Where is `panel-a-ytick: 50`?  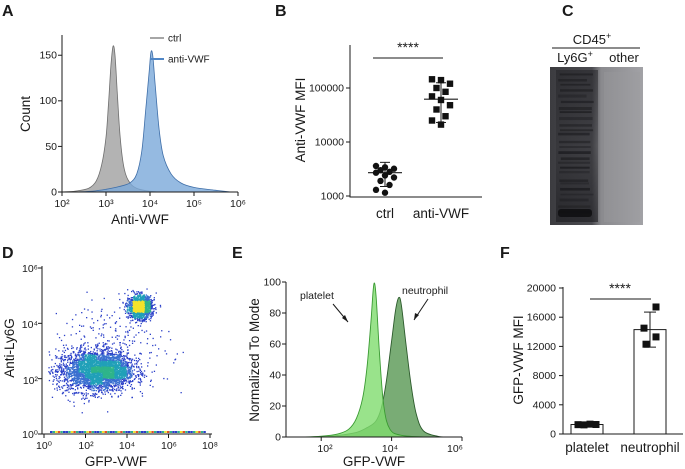
panel-a-ytick: 50 is located at coordinates (51, 147).